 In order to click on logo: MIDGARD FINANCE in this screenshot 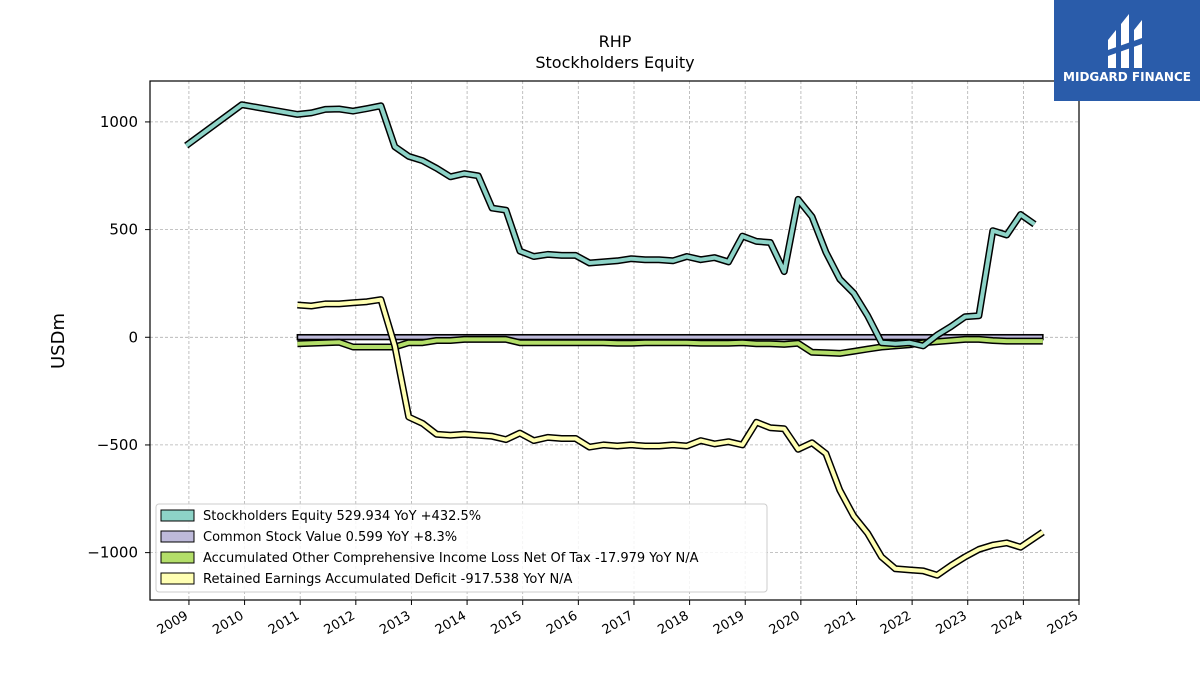, I will do `click(1127, 50)`.